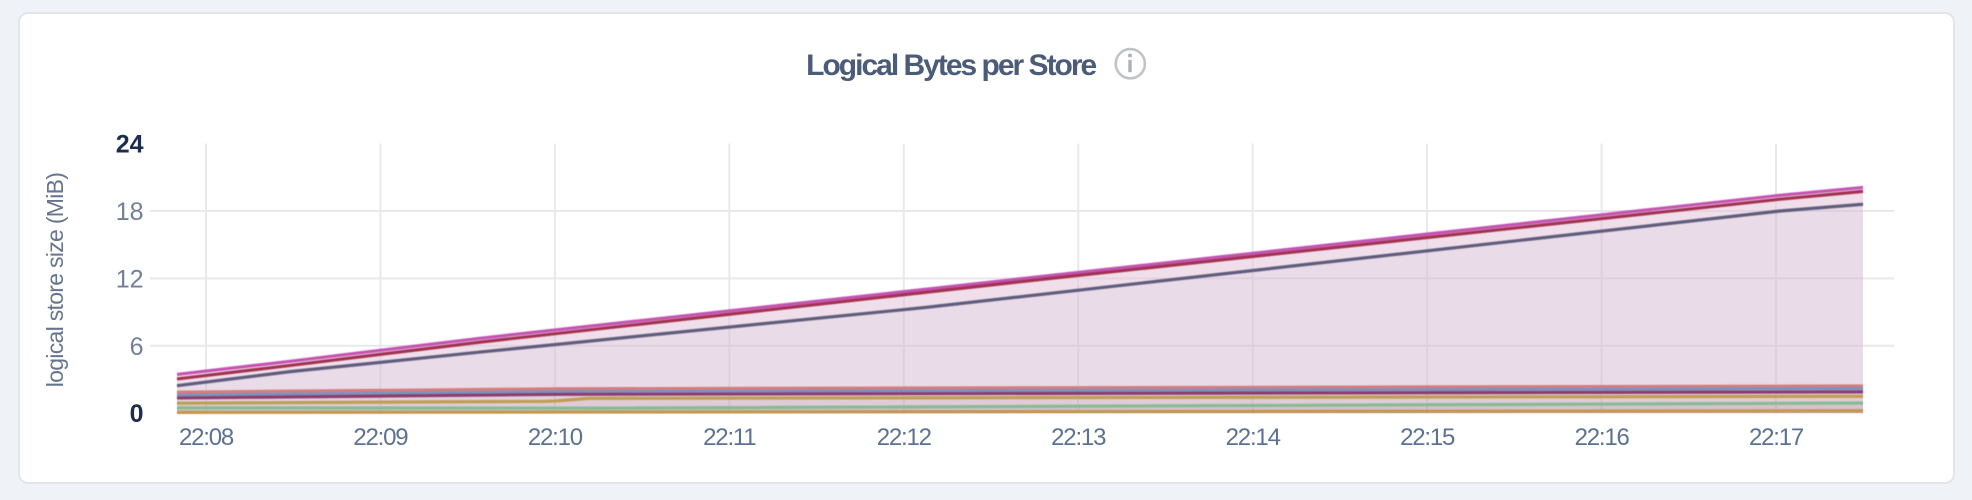 This screenshot has height=500, width=1972. I want to click on svg-text: 6, so click(137, 347).